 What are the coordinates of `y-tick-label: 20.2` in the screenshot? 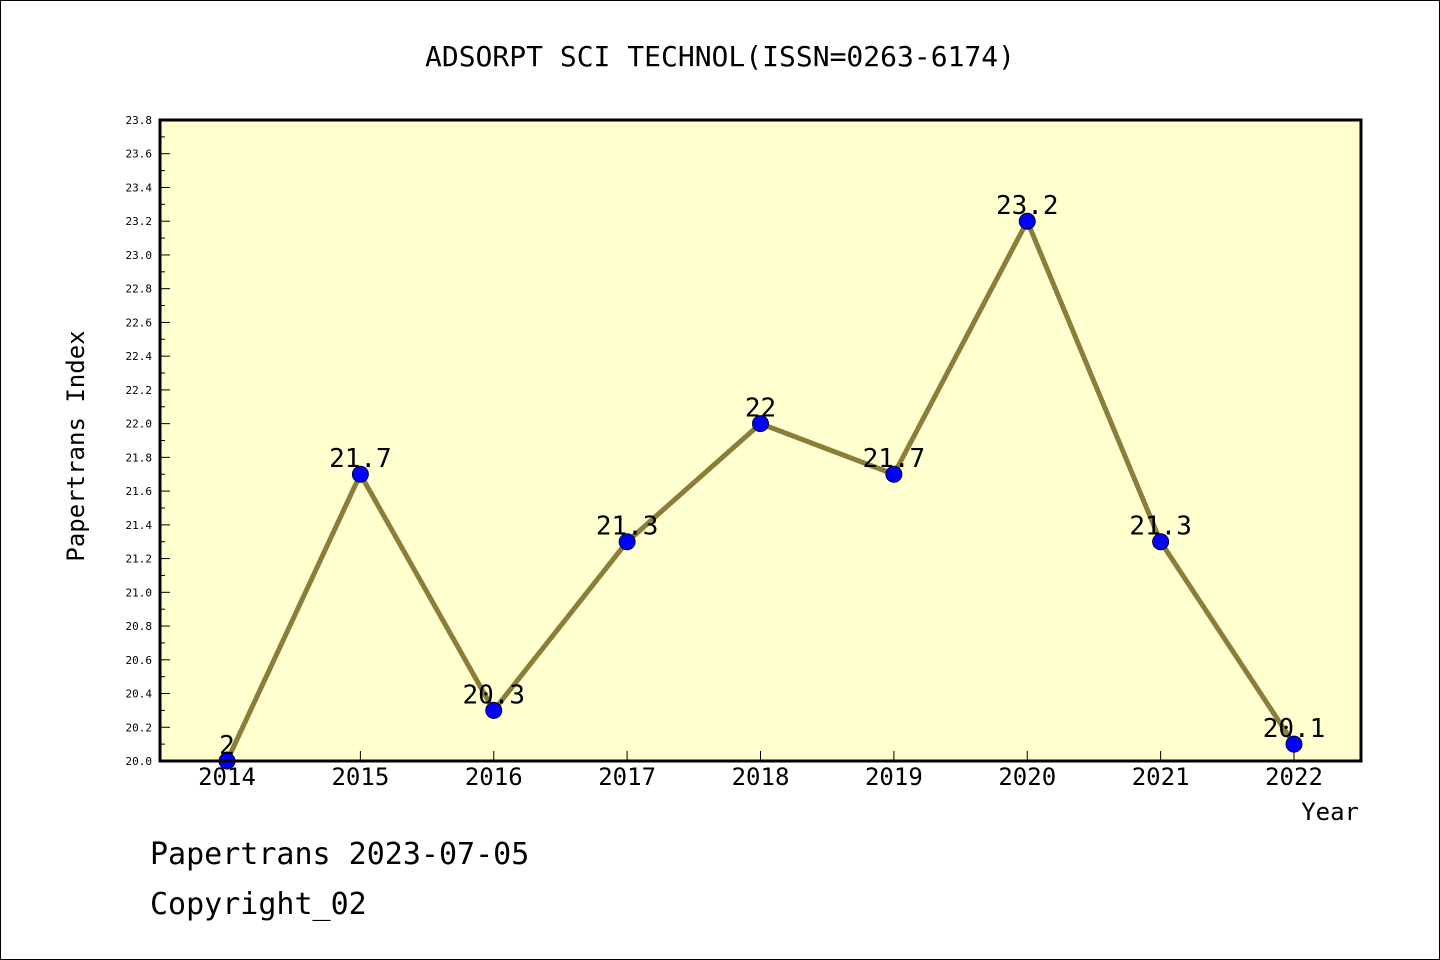 It's located at (139, 727).